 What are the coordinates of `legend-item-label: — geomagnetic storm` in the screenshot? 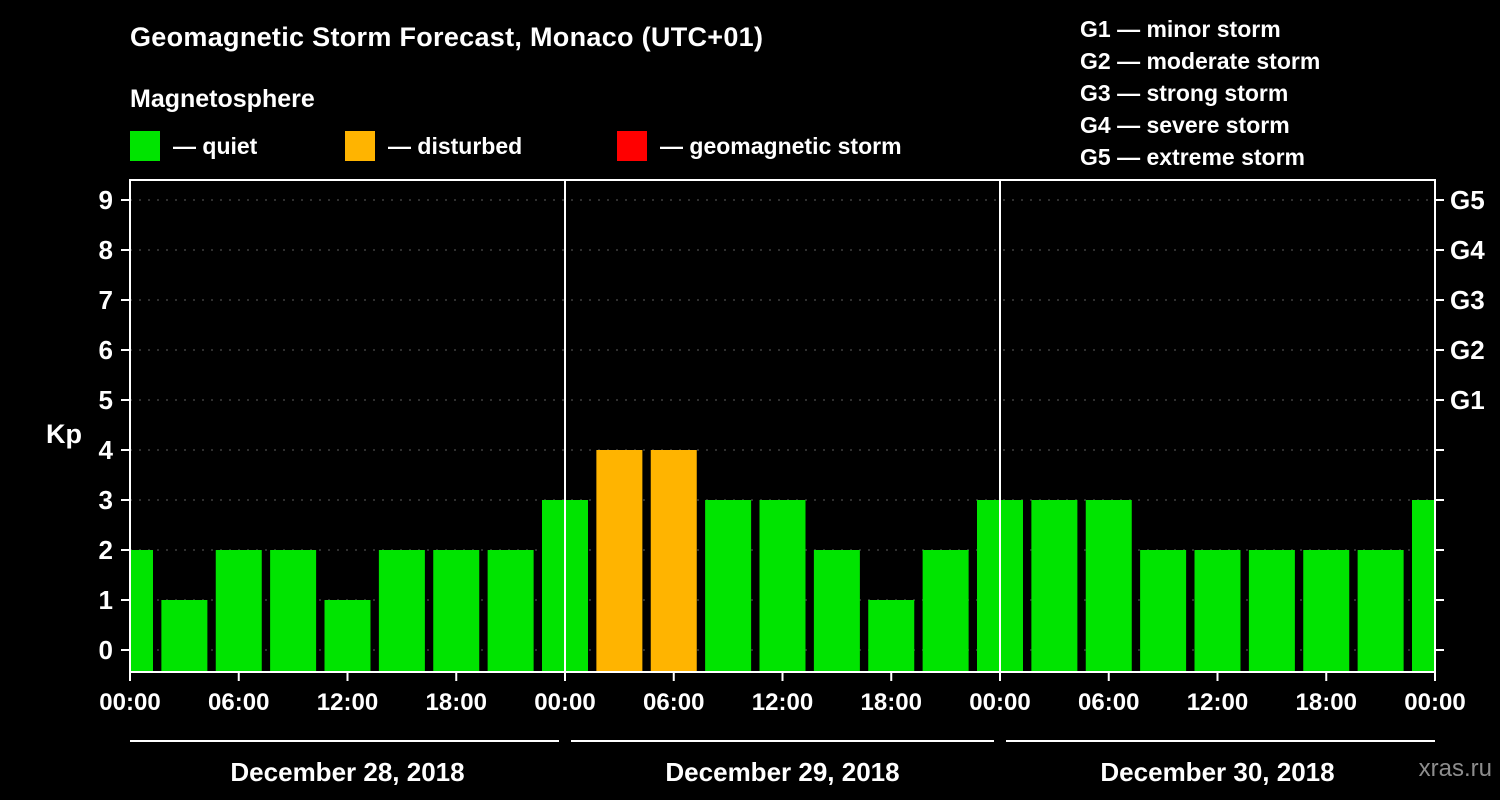 It's located at (781, 145).